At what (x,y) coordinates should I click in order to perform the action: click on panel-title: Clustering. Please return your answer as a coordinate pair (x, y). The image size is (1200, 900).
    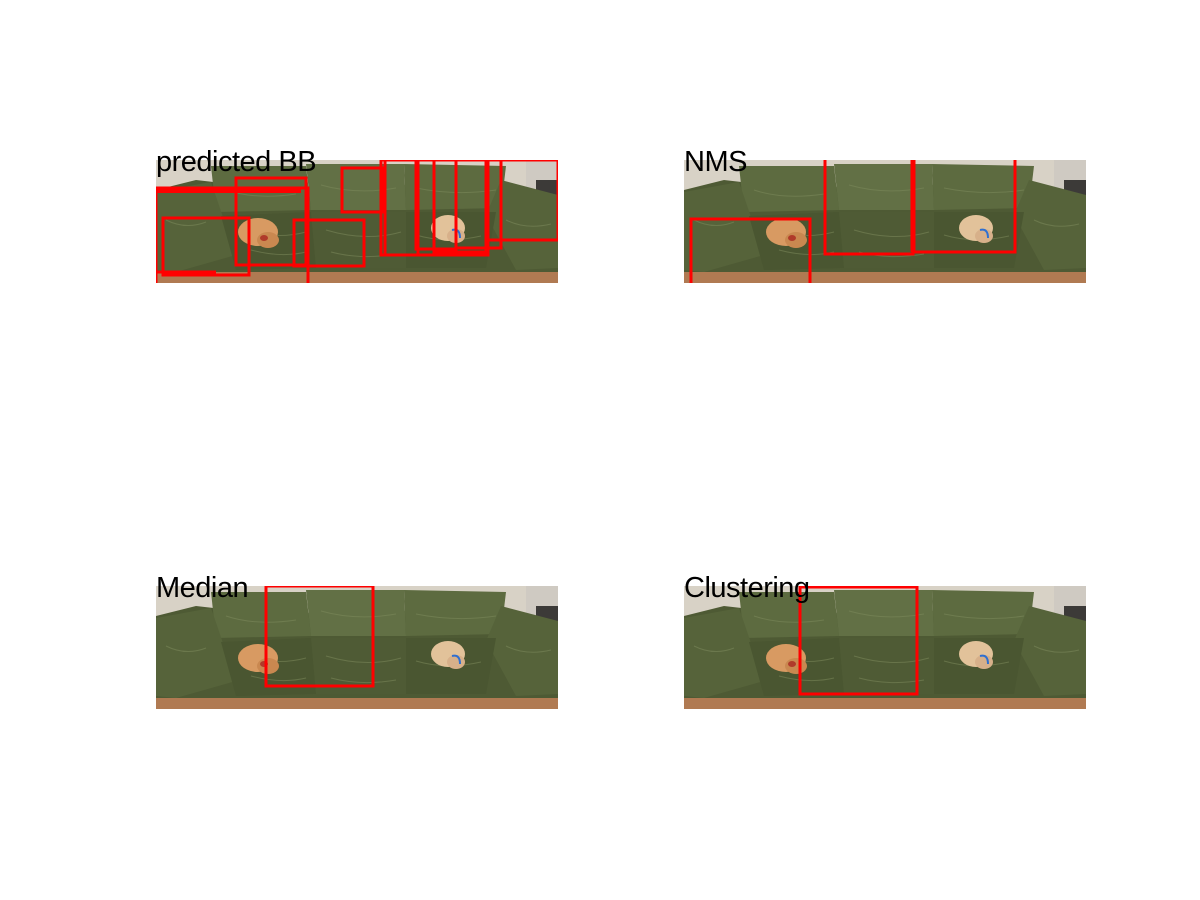
    Looking at the image, I should click on (747, 588).